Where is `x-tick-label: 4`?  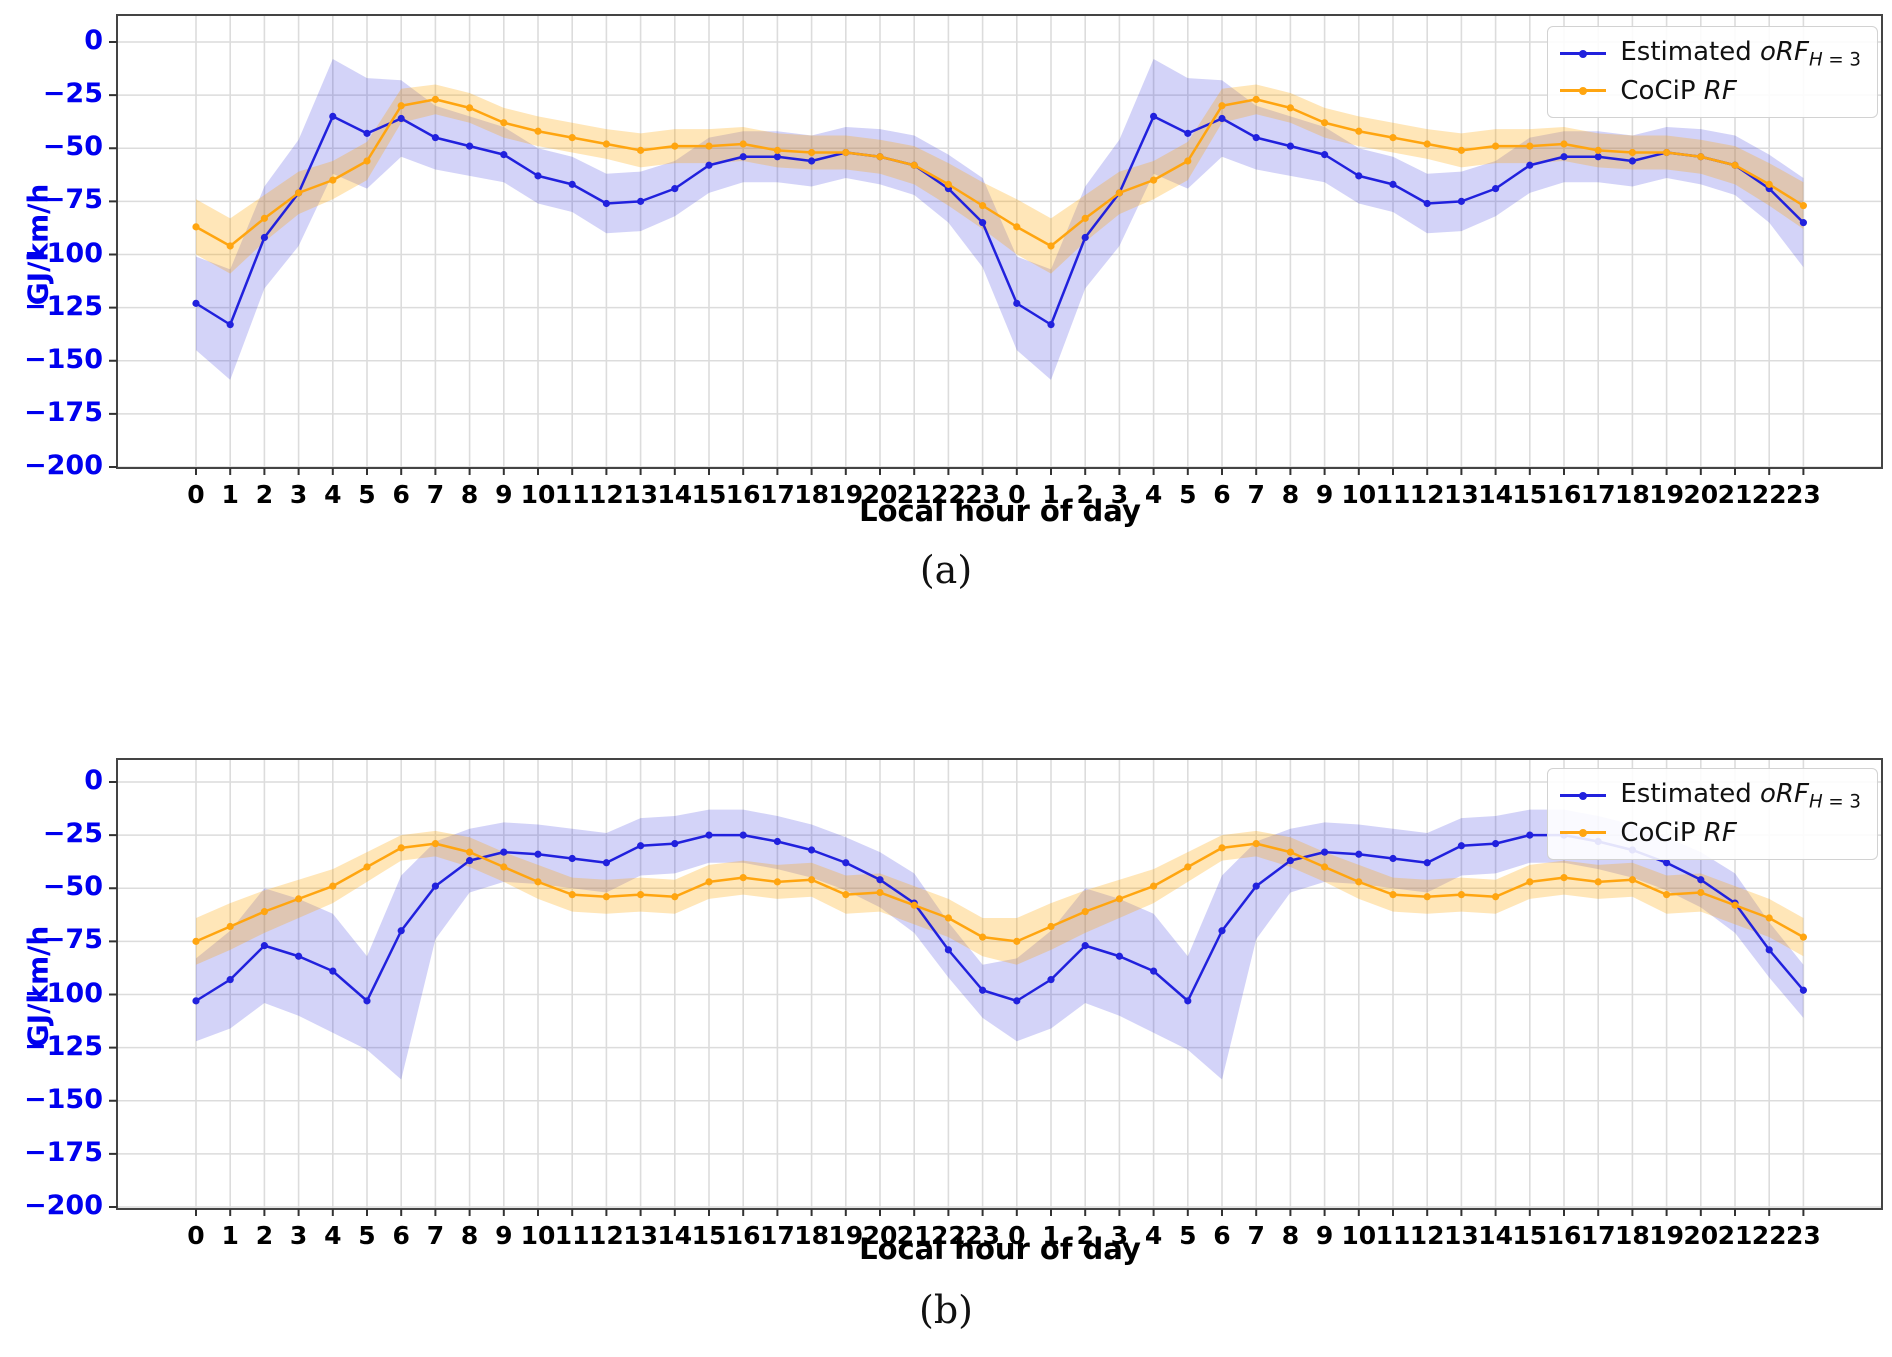 x-tick-label: 4 is located at coordinates (1153, 494).